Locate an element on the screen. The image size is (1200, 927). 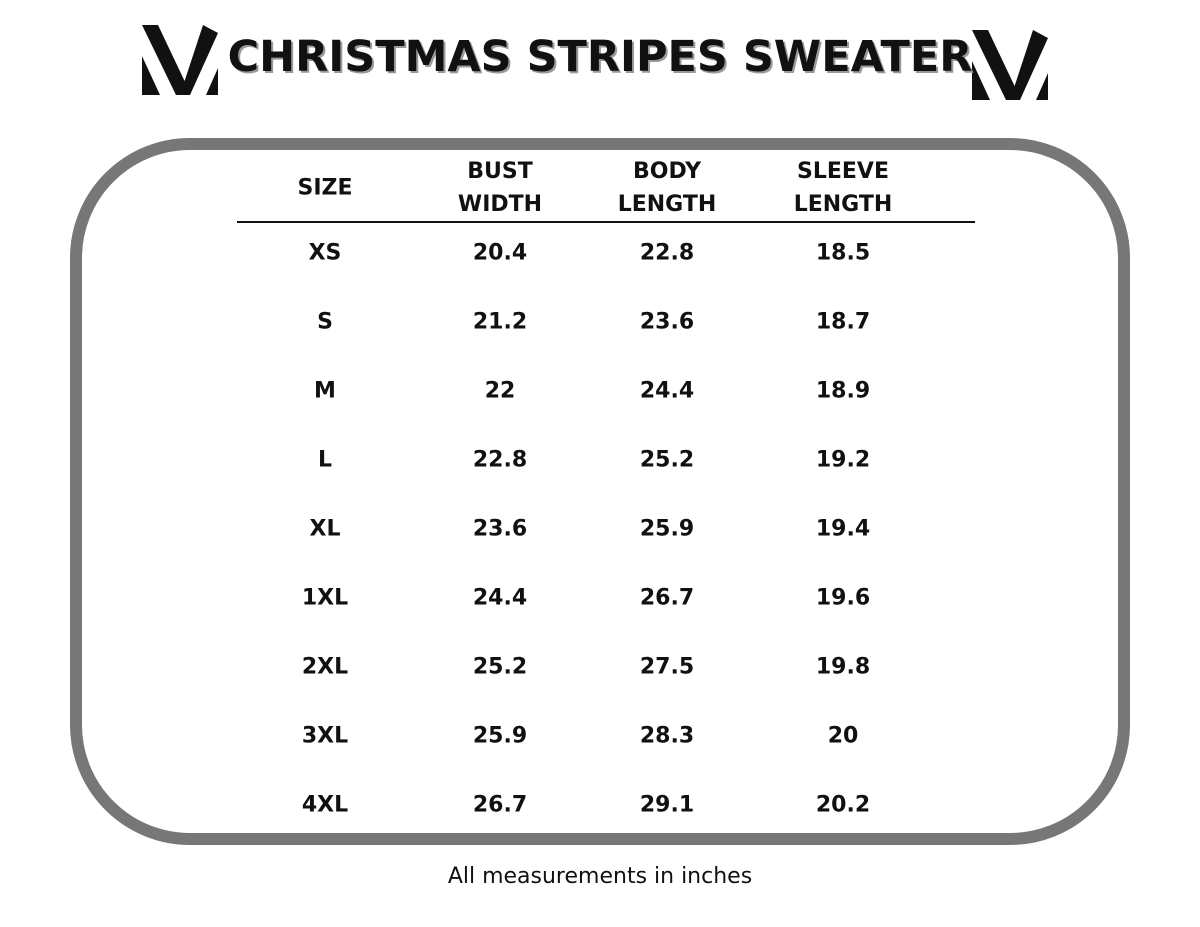
size-label: M is located at coordinates (325, 391).